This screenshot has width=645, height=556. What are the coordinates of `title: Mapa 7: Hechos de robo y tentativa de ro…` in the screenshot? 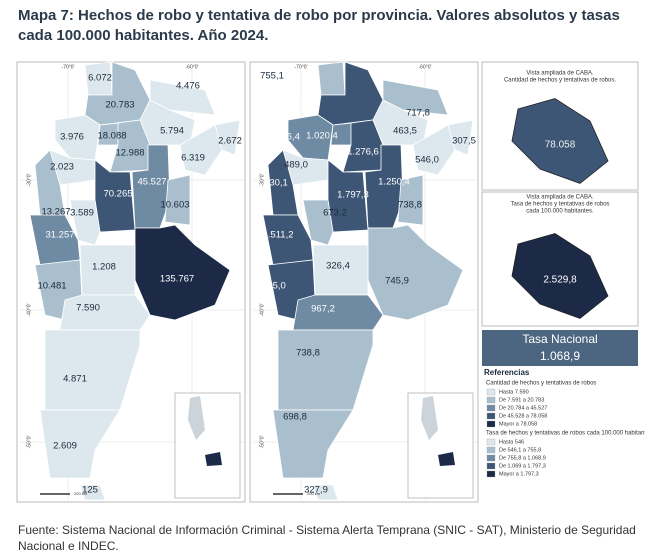 It's located at (319, 25).